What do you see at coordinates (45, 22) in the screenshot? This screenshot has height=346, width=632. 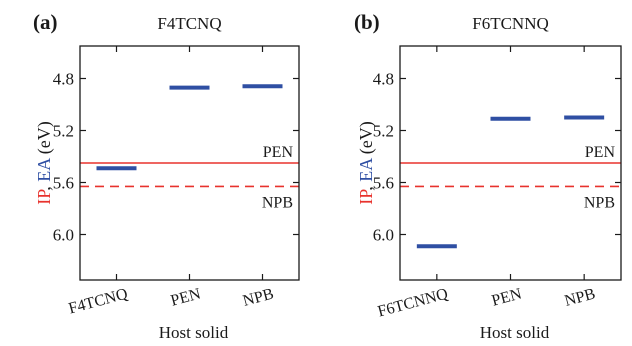 I see `panel-label: (a)` at bounding box center [45, 22].